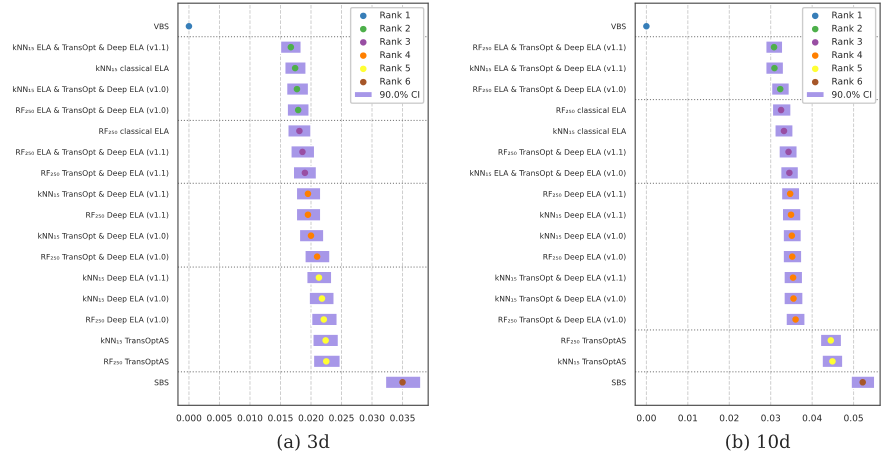 The height and width of the screenshot is (458, 881). Describe the element at coordinates (402, 418) in the screenshot. I see `x-tick-label: 0.035` at that location.